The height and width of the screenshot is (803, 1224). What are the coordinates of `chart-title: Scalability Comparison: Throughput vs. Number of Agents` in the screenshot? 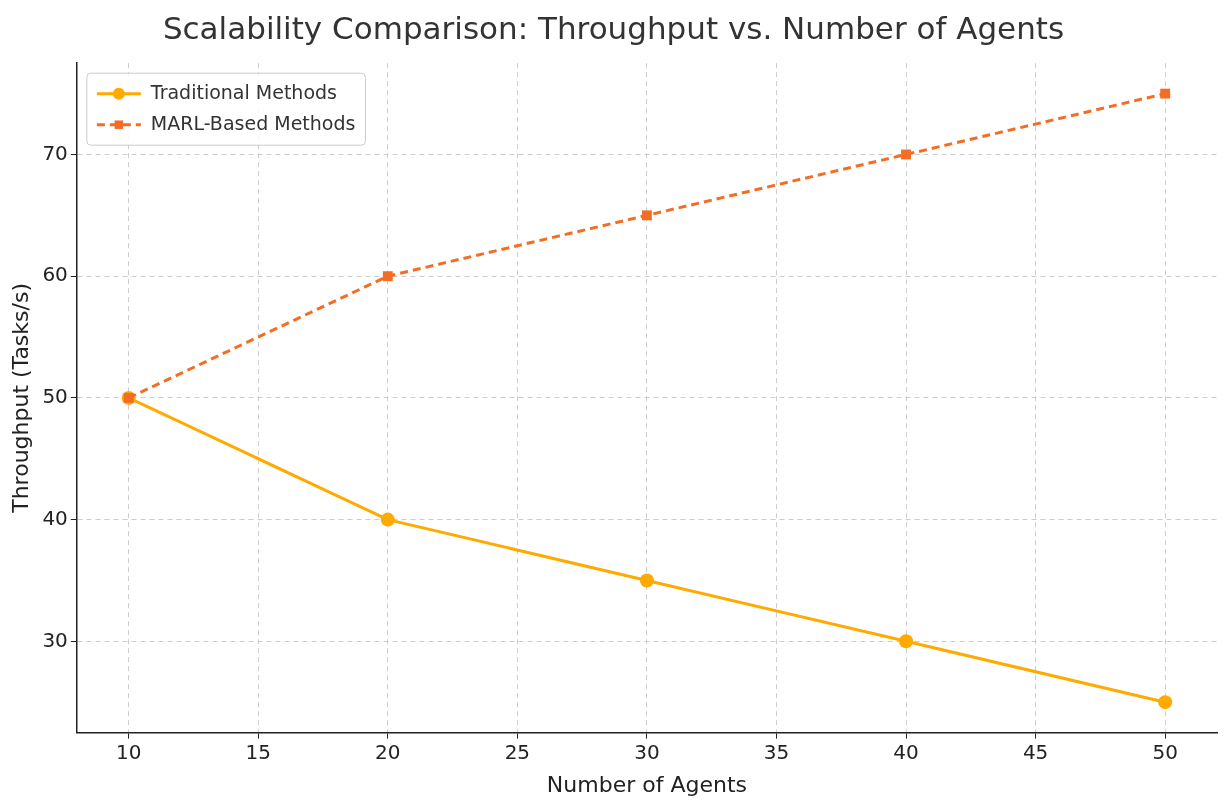 It's located at (613, 27).